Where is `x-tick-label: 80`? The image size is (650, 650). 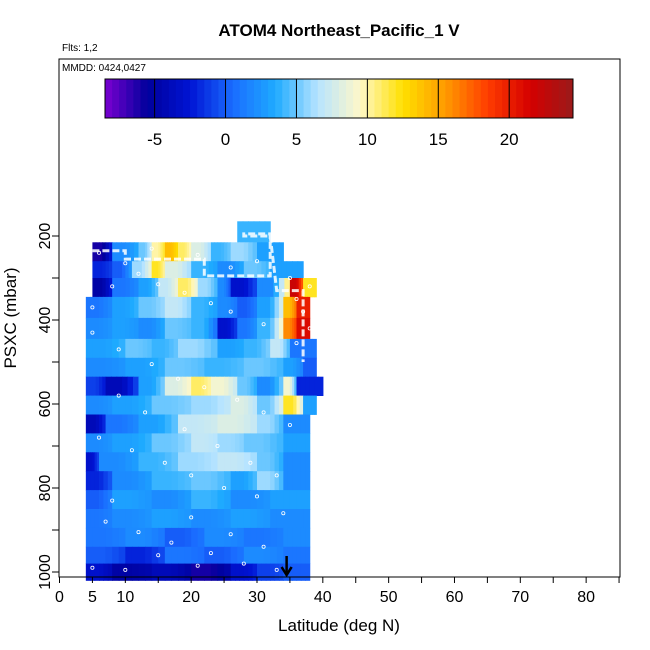
x-tick-label: 80 is located at coordinates (586, 597).